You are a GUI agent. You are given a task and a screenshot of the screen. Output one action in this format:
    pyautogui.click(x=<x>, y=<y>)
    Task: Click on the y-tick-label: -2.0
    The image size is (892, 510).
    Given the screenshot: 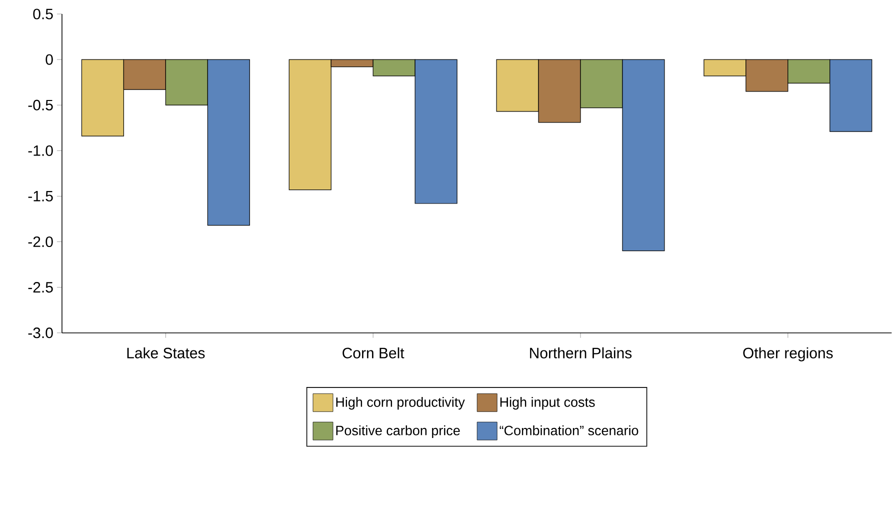 What is the action you would take?
    pyautogui.click(x=40, y=242)
    